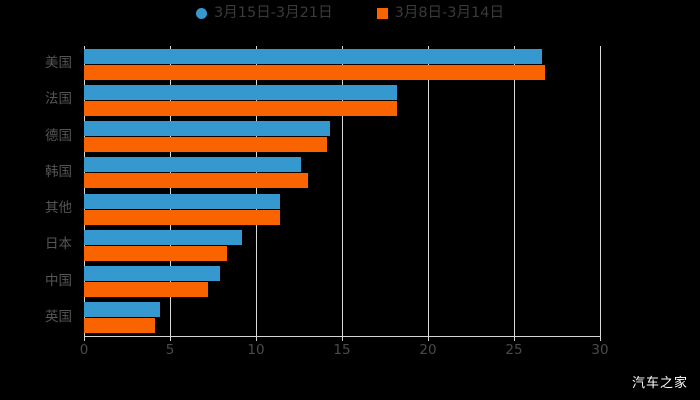 The height and width of the screenshot is (400, 700). What do you see at coordinates (514, 350) in the screenshot?
I see `x-tick-label: 25` at bounding box center [514, 350].